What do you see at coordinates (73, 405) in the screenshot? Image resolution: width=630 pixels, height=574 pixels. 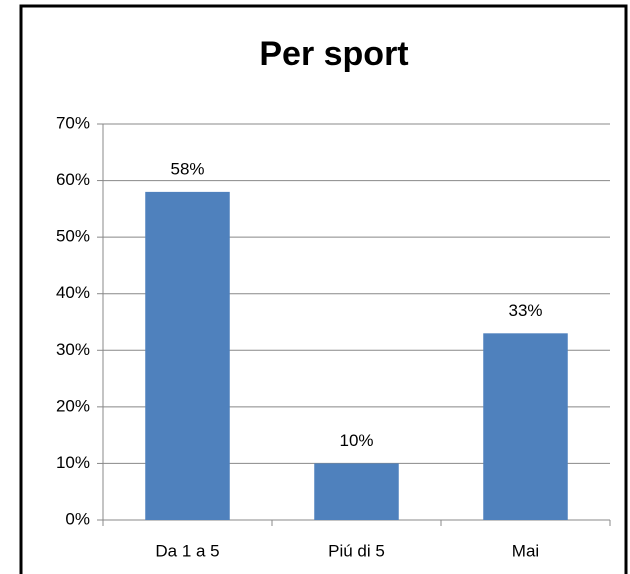 I see `y-tick-label: 20%` at bounding box center [73, 405].